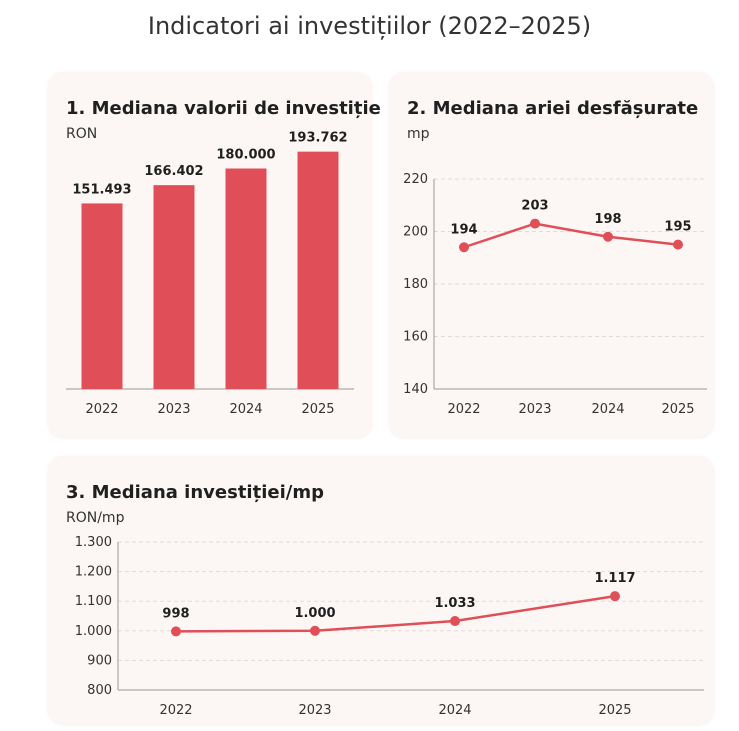 The width and height of the screenshot is (739, 731). Describe the element at coordinates (553, 108) in the screenshot. I see `chart-title-built-area: 2. Mediana ariei desfășurate` at that location.